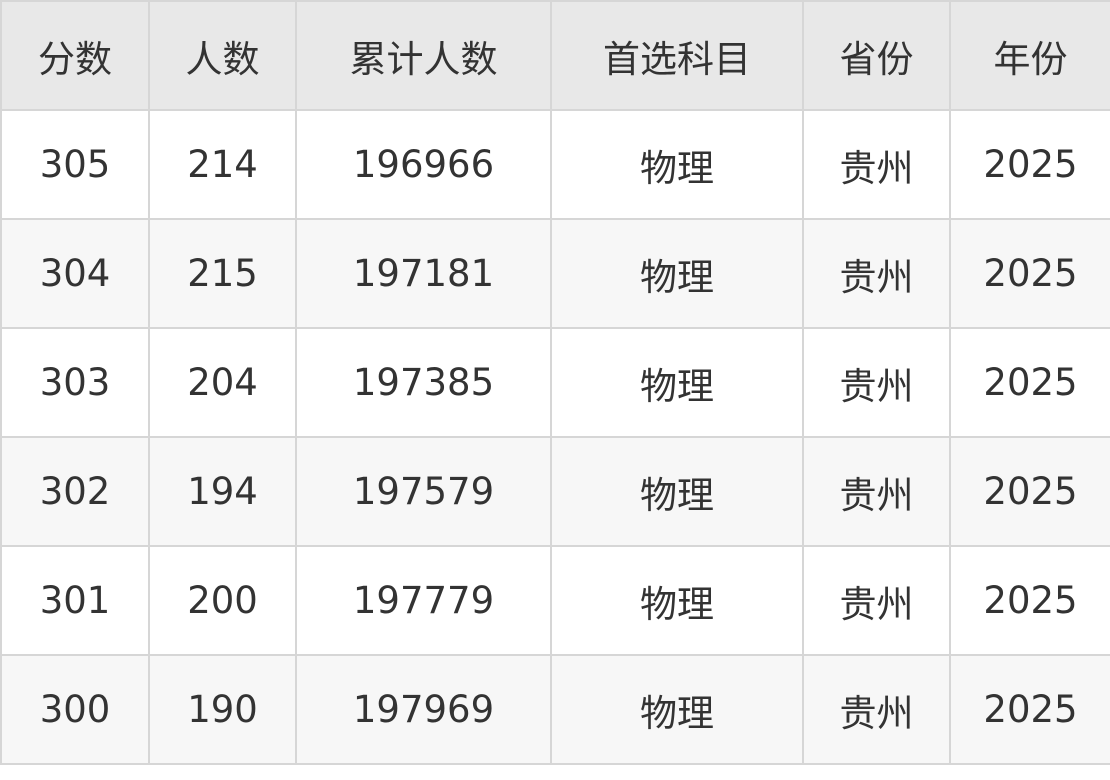 Image resolution: width=1110 pixels, height=780 pixels. What do you see at coordinates (75, 491) in the screenshot?
I see `cell-score: 302` at bounding box center [75, 491].